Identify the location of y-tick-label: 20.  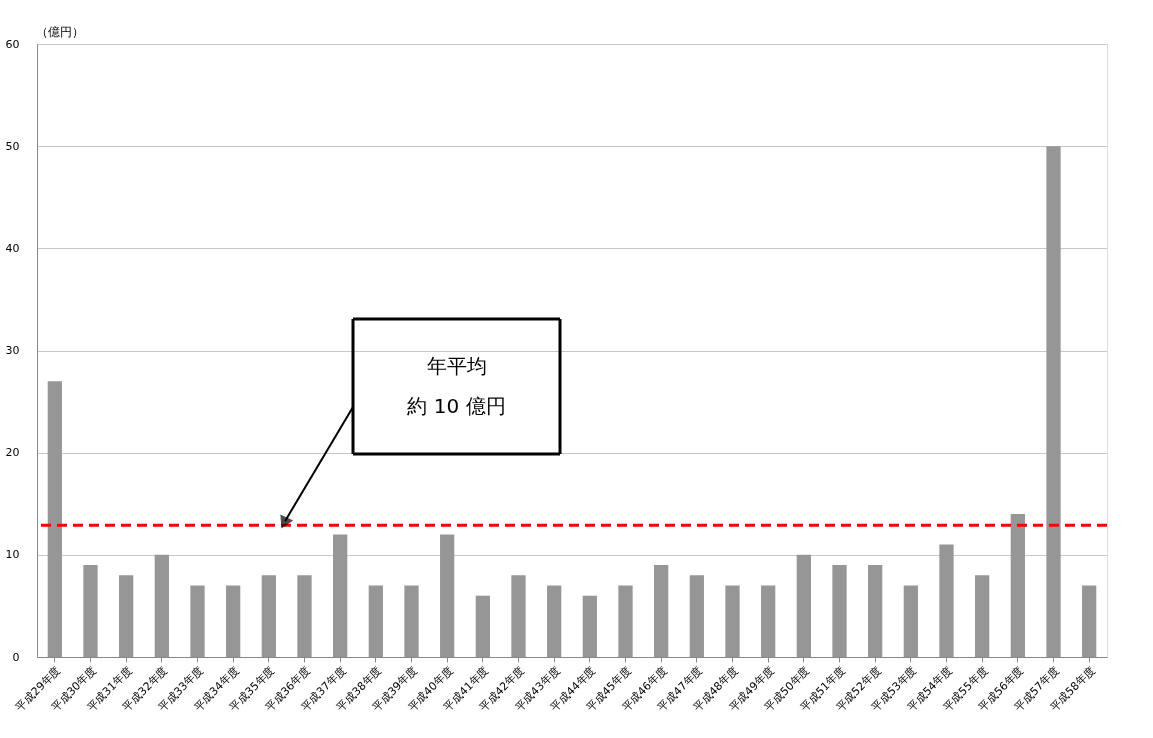
(12, 453).